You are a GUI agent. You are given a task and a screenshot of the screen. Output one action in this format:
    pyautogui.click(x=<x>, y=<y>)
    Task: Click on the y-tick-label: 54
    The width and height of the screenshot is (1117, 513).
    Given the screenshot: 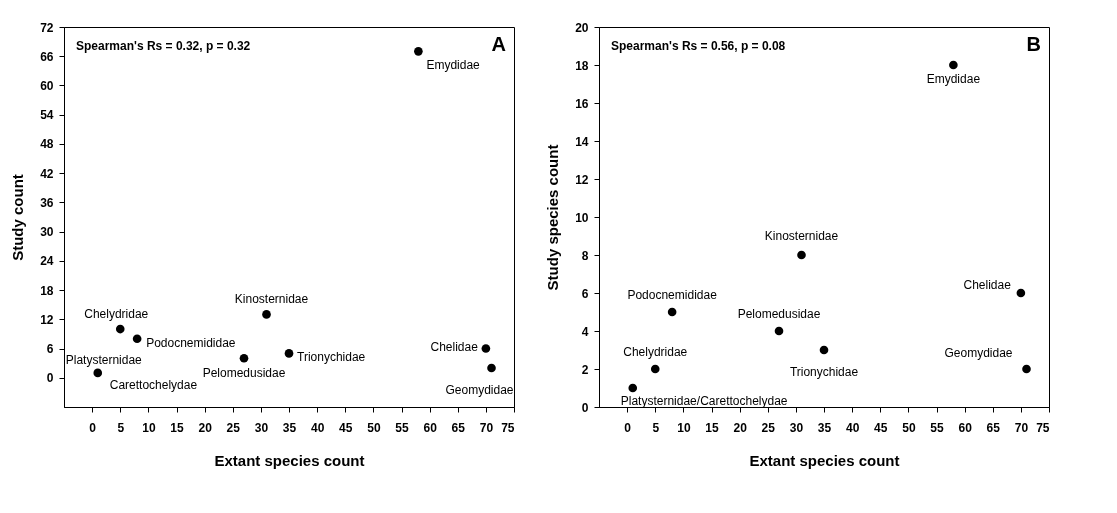 What is the action you would take?
    pyautogui.click(x=47, y=115)
    